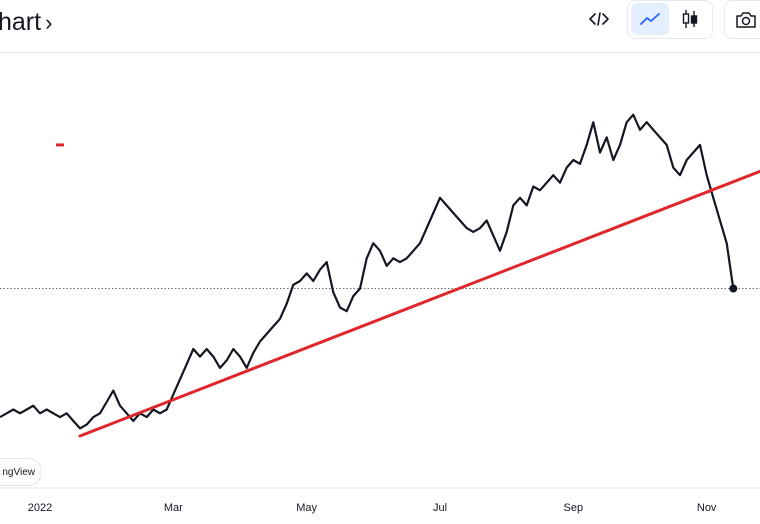  What do you see at coordinates (670, 19) in the screenshot?
I see `chart-style-group` at bounding box center [670, 19].